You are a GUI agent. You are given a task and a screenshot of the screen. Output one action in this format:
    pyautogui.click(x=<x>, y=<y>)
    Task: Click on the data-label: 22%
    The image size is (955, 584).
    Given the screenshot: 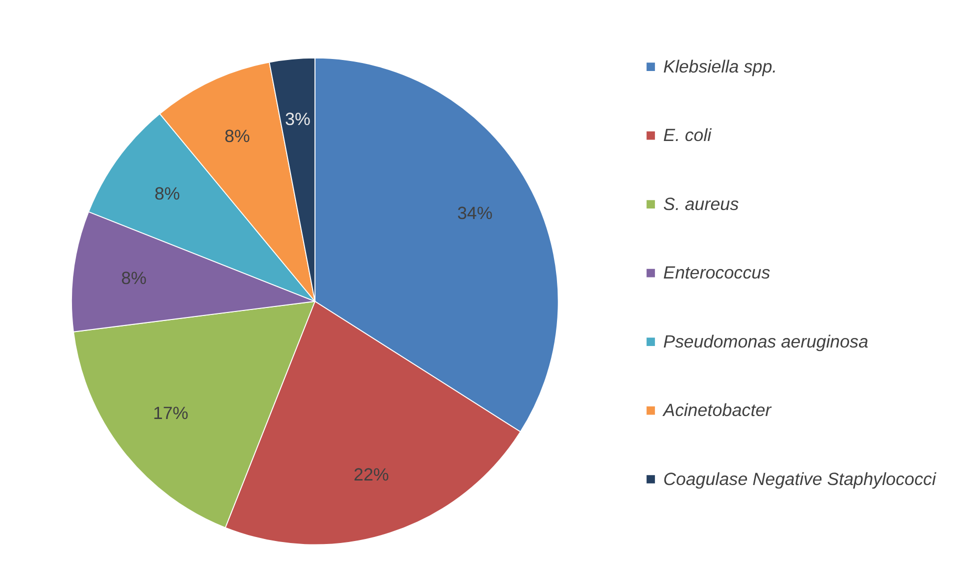 What is the action you would take?
    pyautogui.click(x=372, y=474)
    